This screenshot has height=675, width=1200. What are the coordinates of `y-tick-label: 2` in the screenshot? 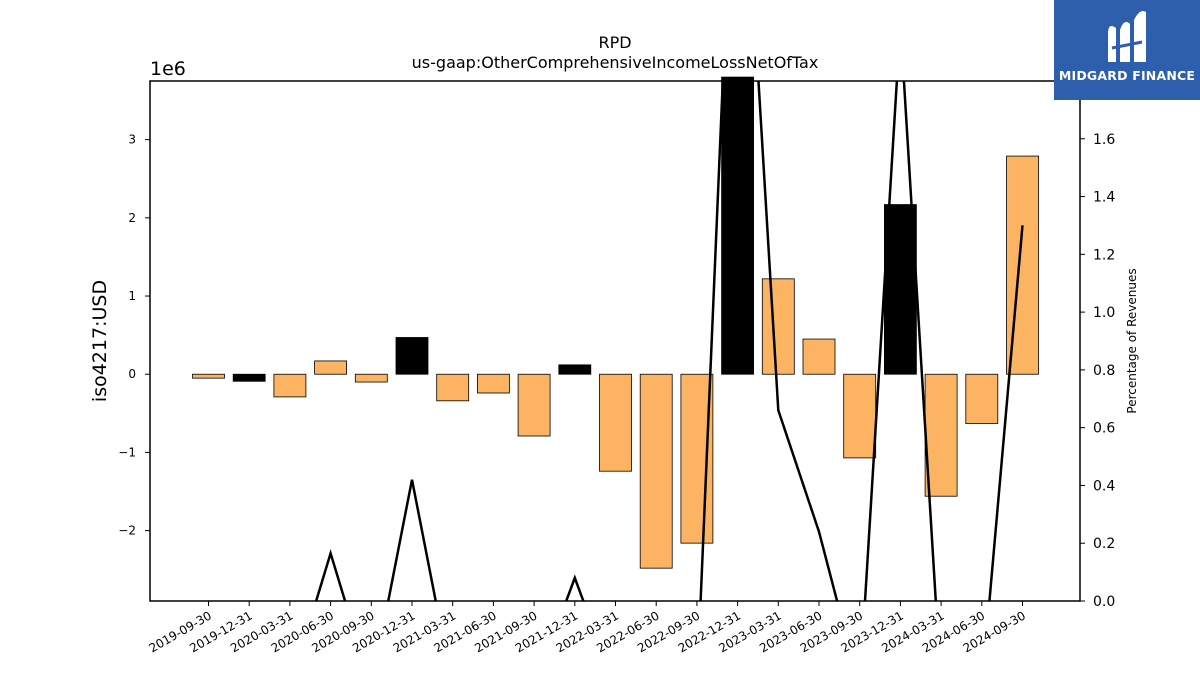 It's located at (132, 218).